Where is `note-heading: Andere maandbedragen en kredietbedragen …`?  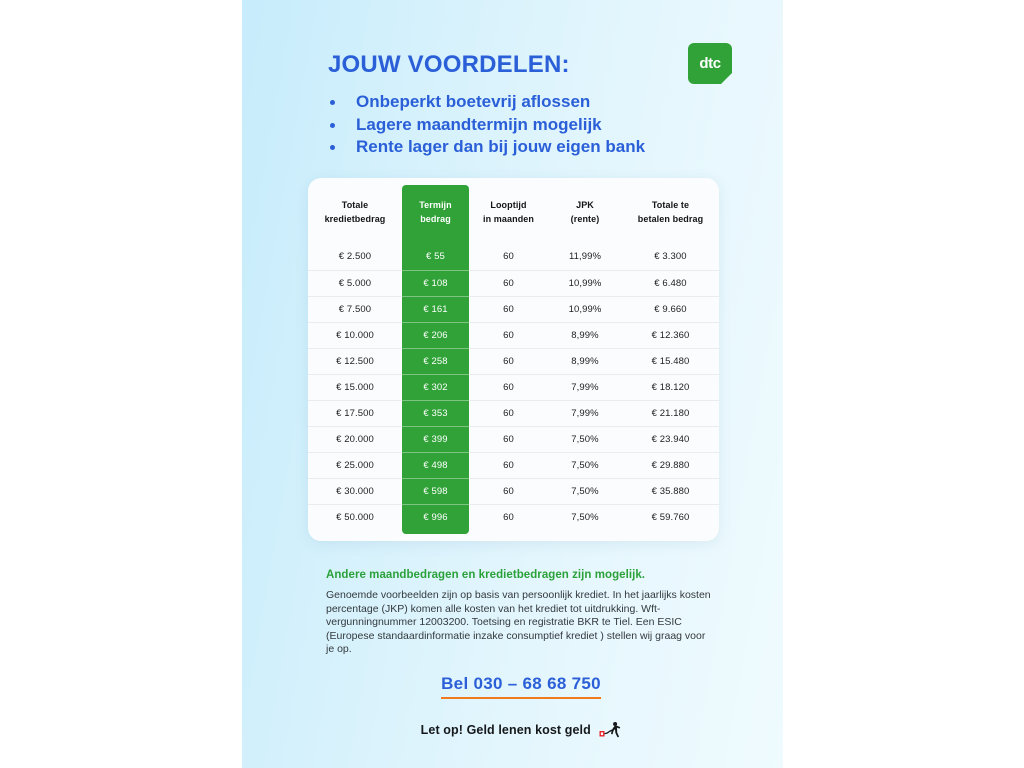 note-heading: Andere maandbedragen en kredietbedragen … is located at coordinates (486, 575).